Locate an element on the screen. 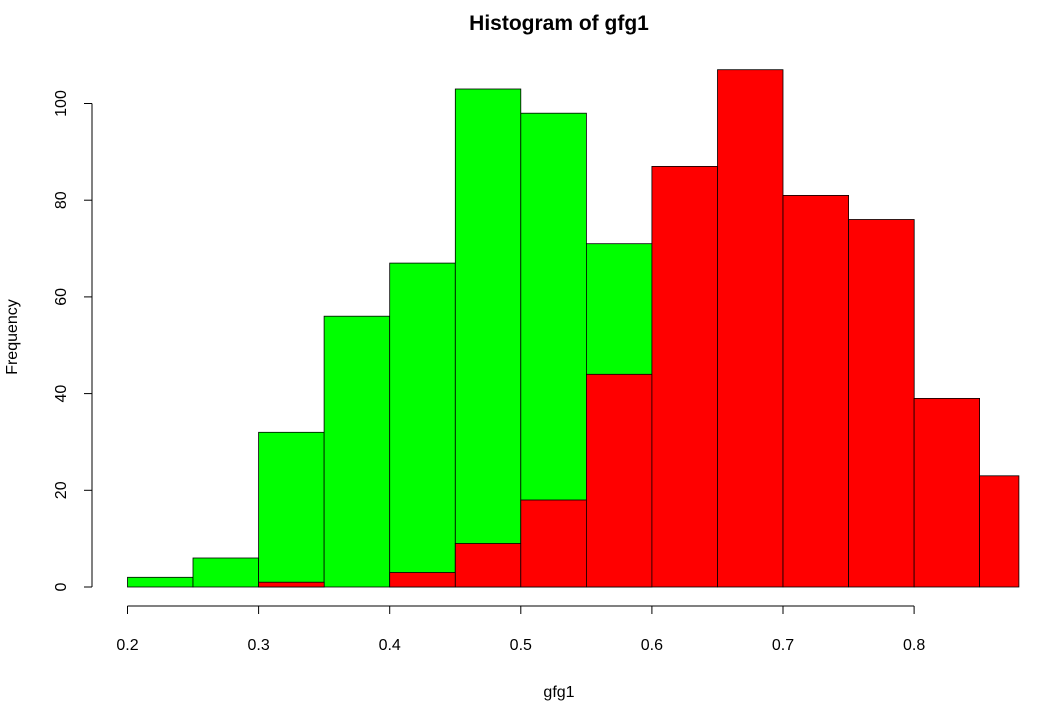 The width and height of the screenshot is (1039, 717). x-tick-label-0: 0.2 is located at coordinates (127, 645).